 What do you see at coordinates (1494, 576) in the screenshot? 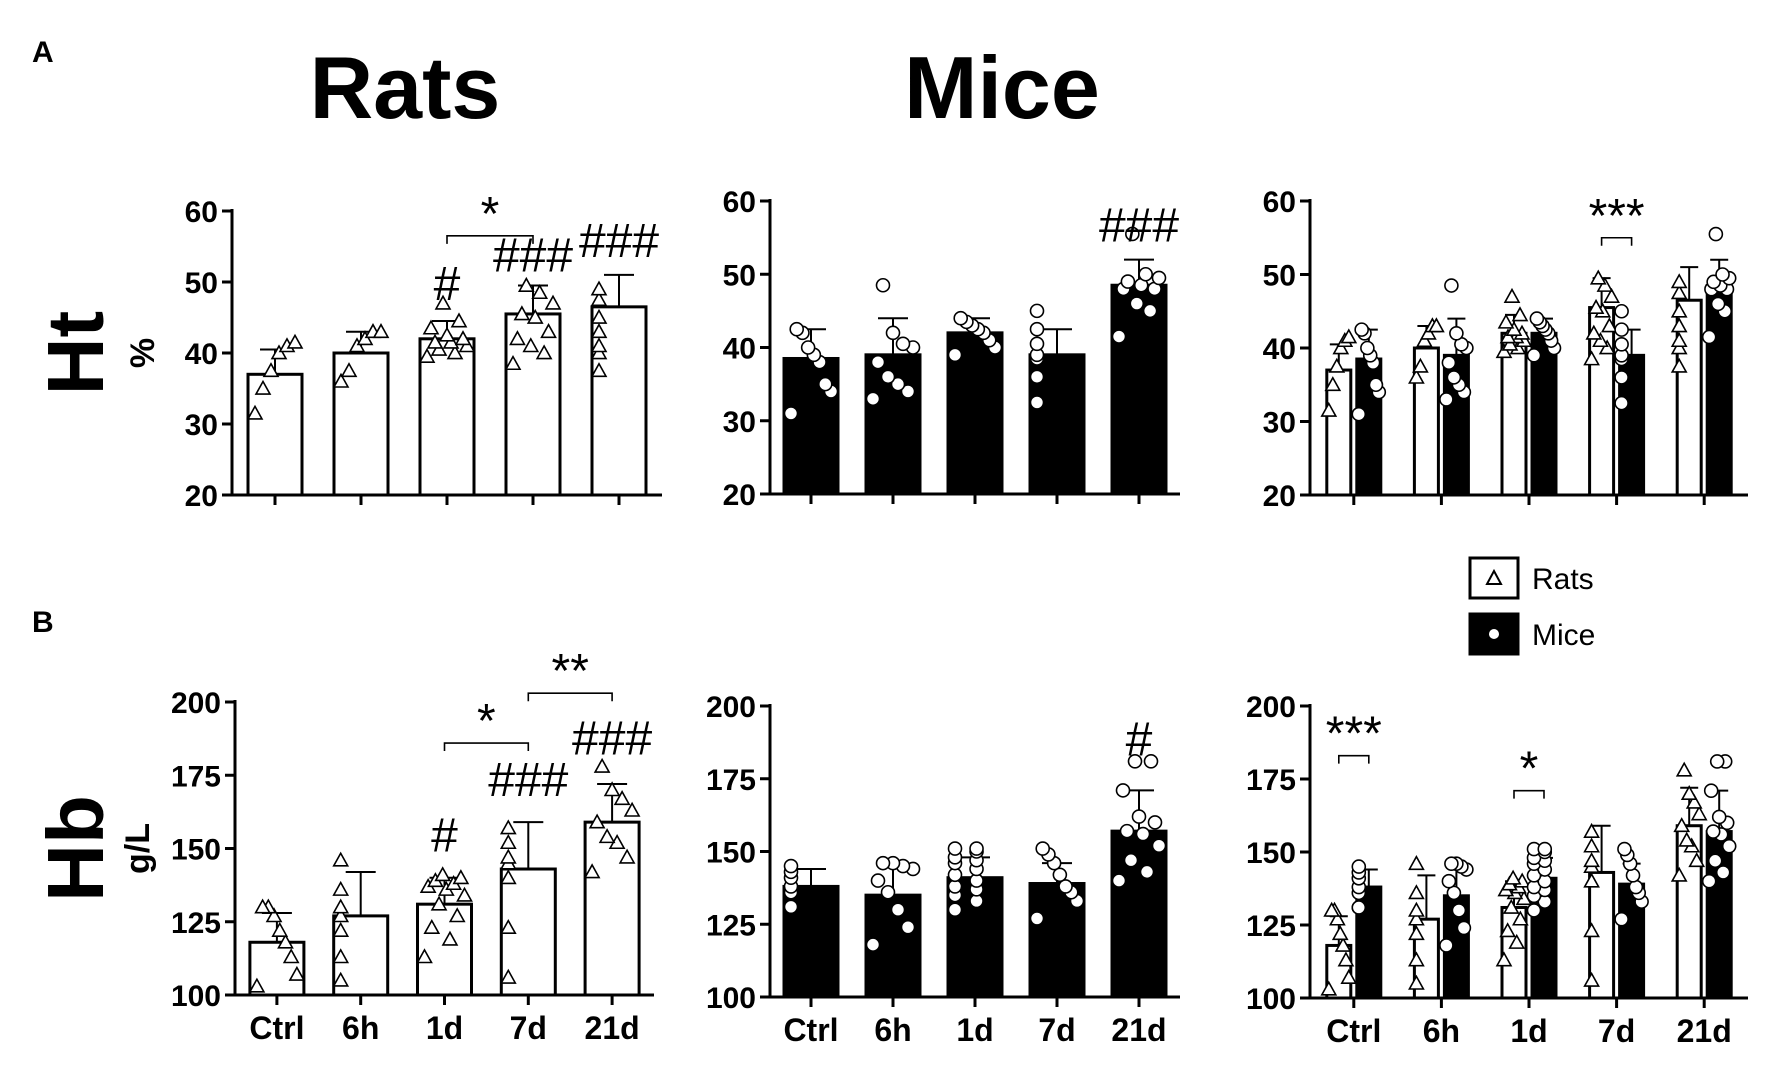
I see `legend-marker-triangle` at bounding box center [1494, 576].